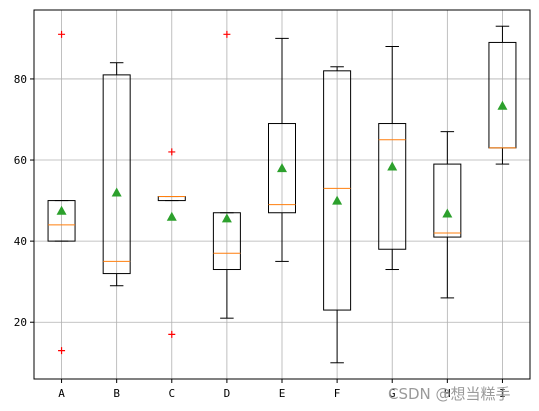  Describe the element at coordinates (282, 393) in the screenshot. I see `x-tick-label: E` at that location.